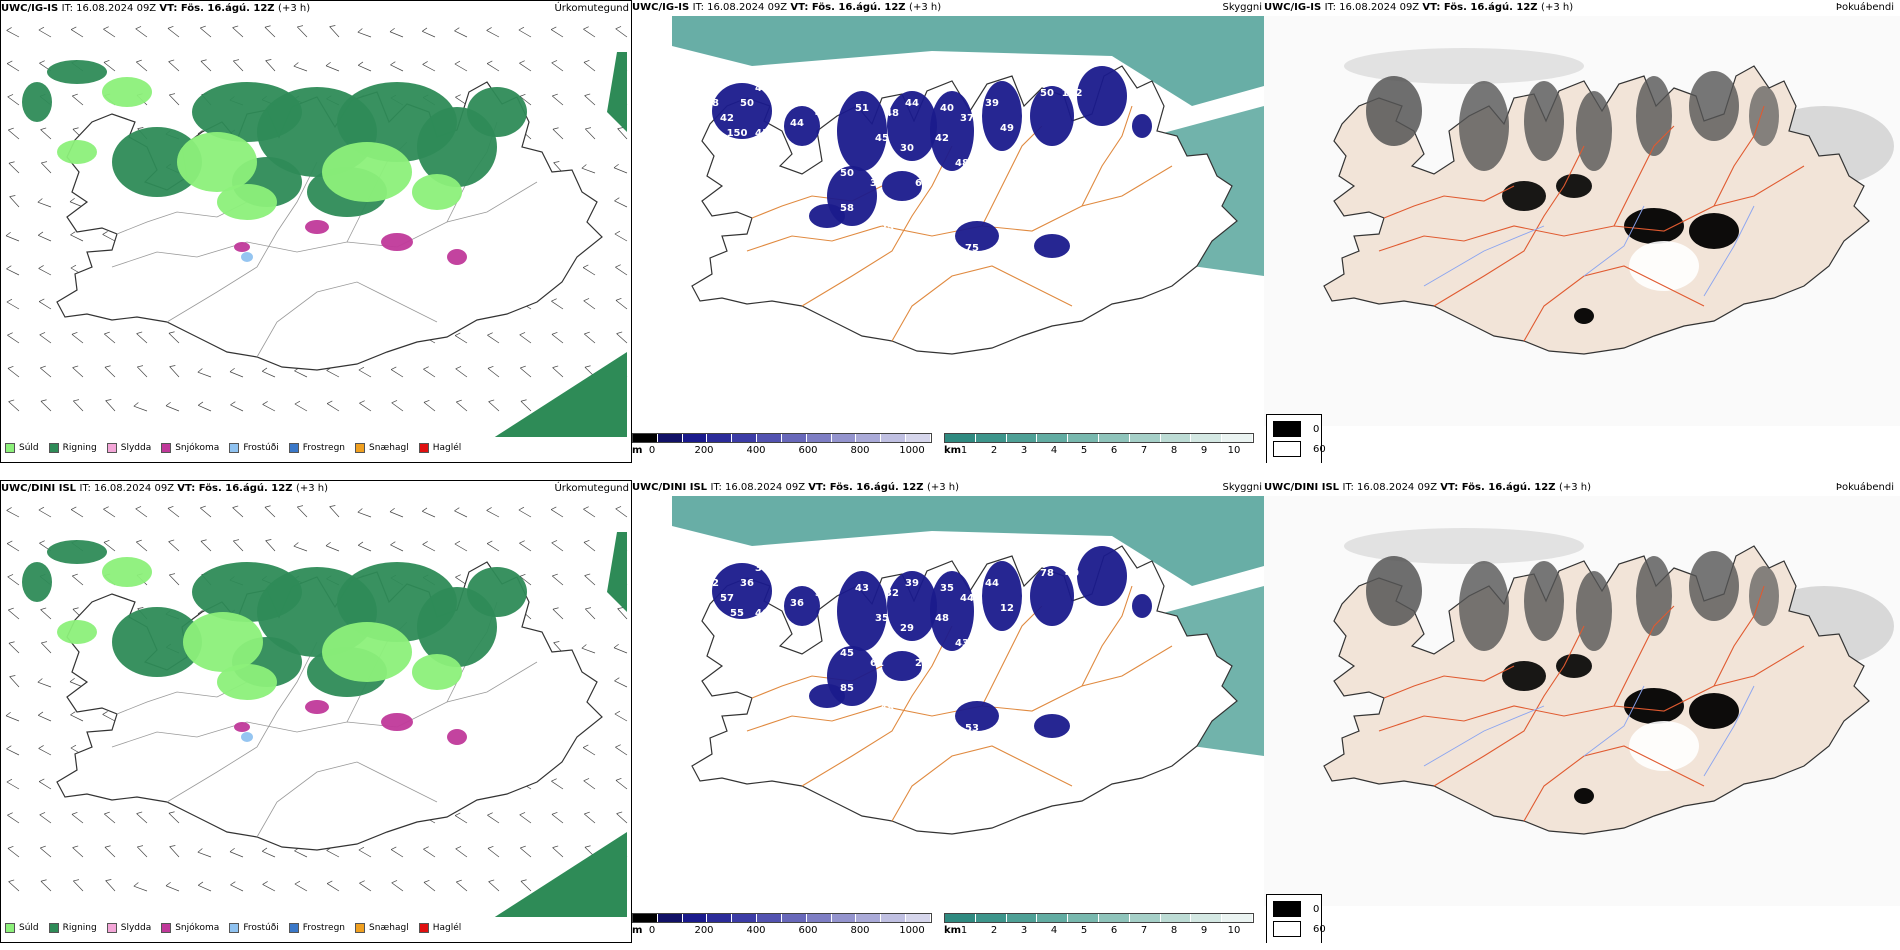 This screenshot has width=1900, height=950. What do you see at coordinates (457, 257) in the screenshot?
I see `snow-area` at bounding box center [457, 257].